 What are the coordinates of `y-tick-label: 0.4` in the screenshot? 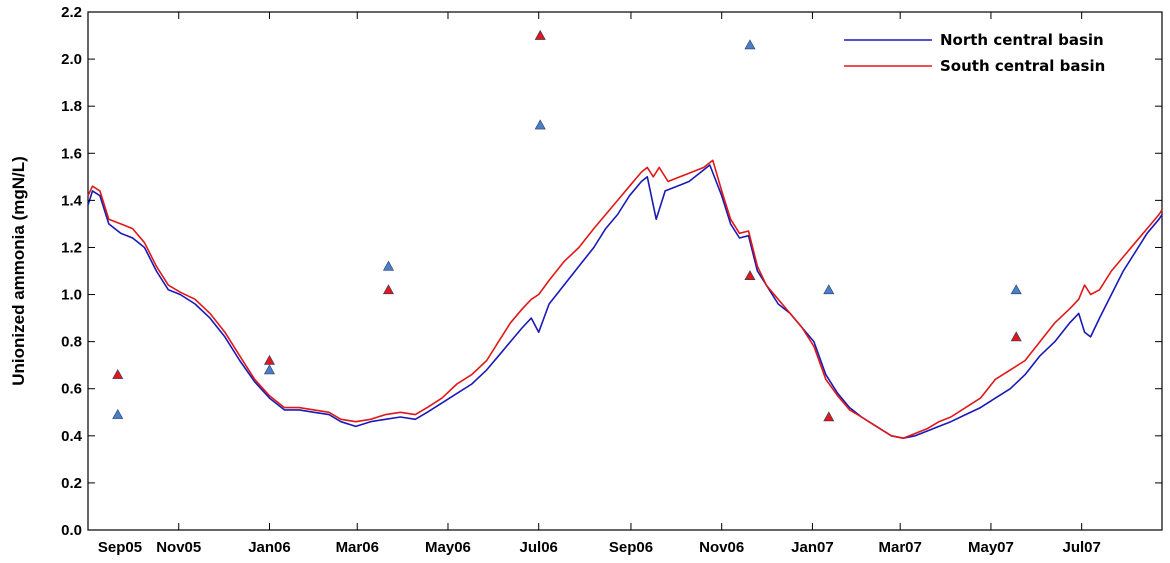 It's located at (72, 436).